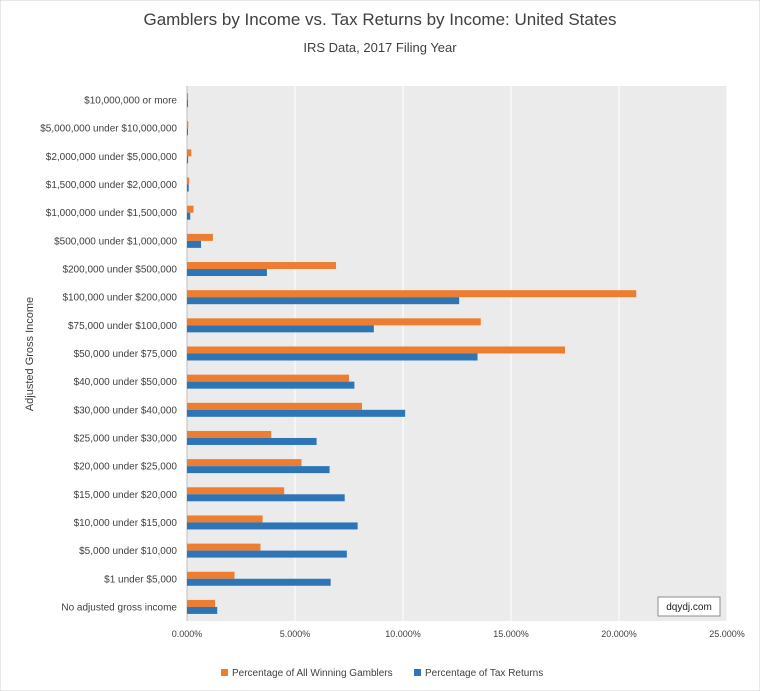  Describe the element at coordinates (295, 634) in the screenshot. I see `x-tick-label: 5.000%` at that location.